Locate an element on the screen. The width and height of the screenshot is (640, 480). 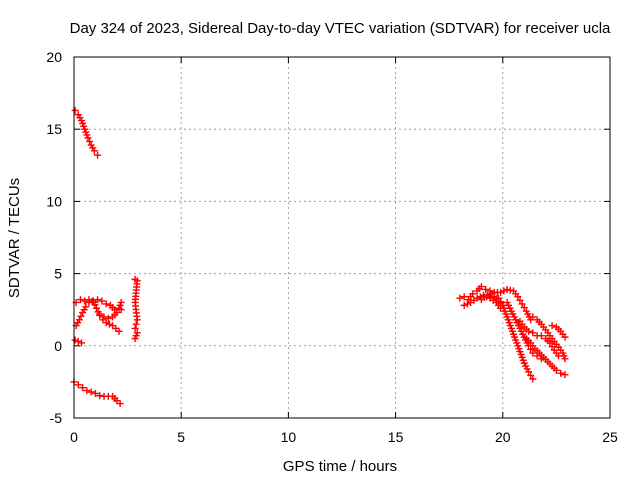
x-tick-label: 25 is located at coordinates (610, 437).